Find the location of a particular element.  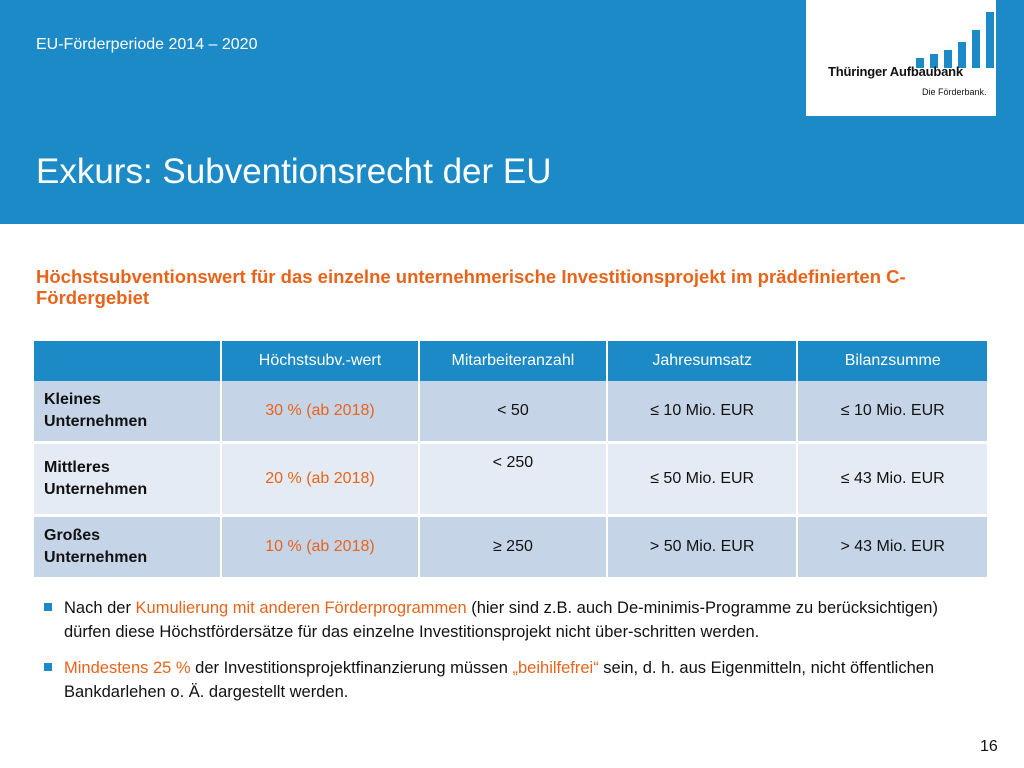

column-header-subsidy: Höchstsubv.-wert is located at coordinates (320, 361).